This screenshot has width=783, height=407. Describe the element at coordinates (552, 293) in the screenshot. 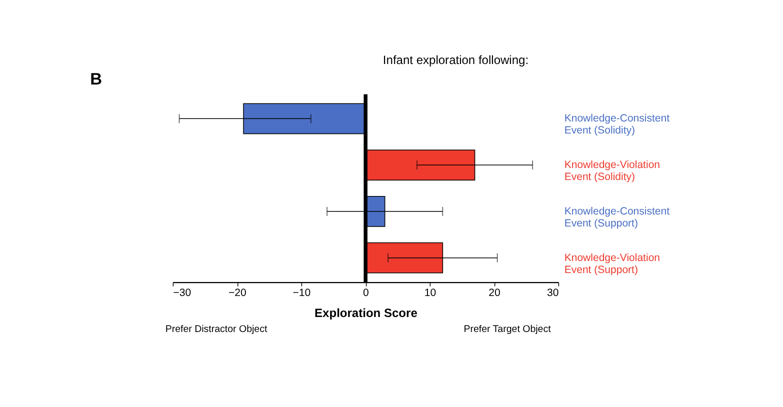

I see `x-tick-label: 30` at that location.